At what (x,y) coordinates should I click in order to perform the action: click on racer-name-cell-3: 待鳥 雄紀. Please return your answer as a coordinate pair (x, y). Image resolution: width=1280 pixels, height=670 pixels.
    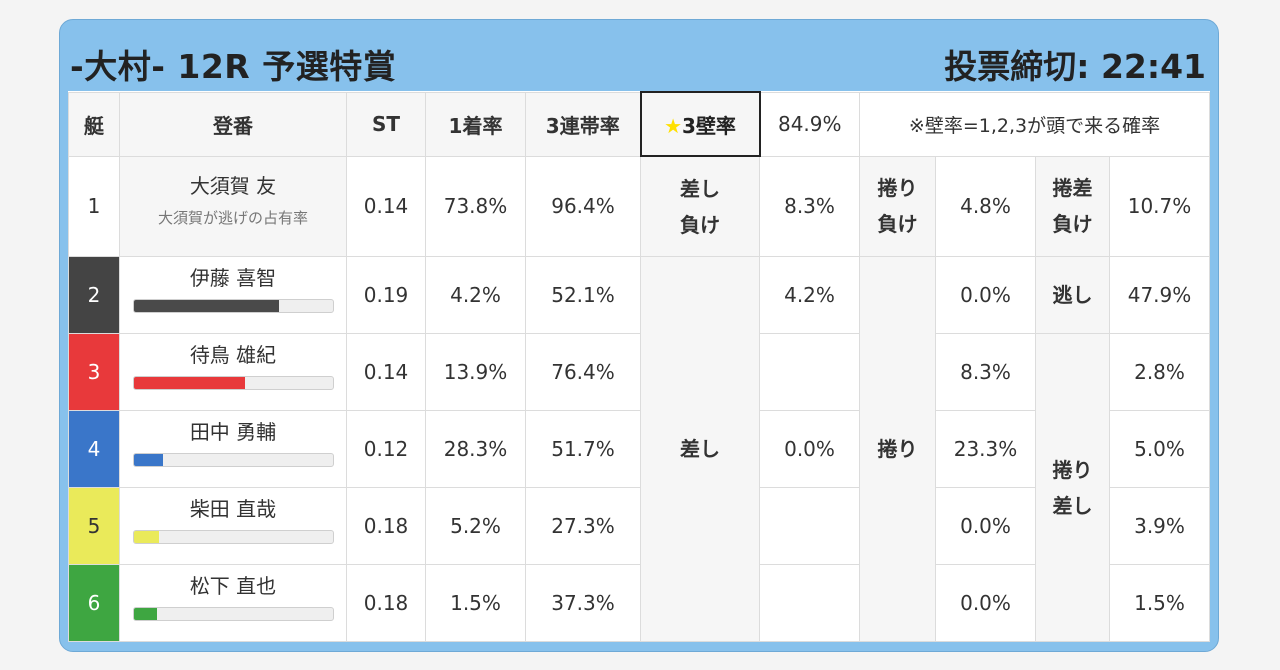
    Looking at the image, I should click on (233, 372).